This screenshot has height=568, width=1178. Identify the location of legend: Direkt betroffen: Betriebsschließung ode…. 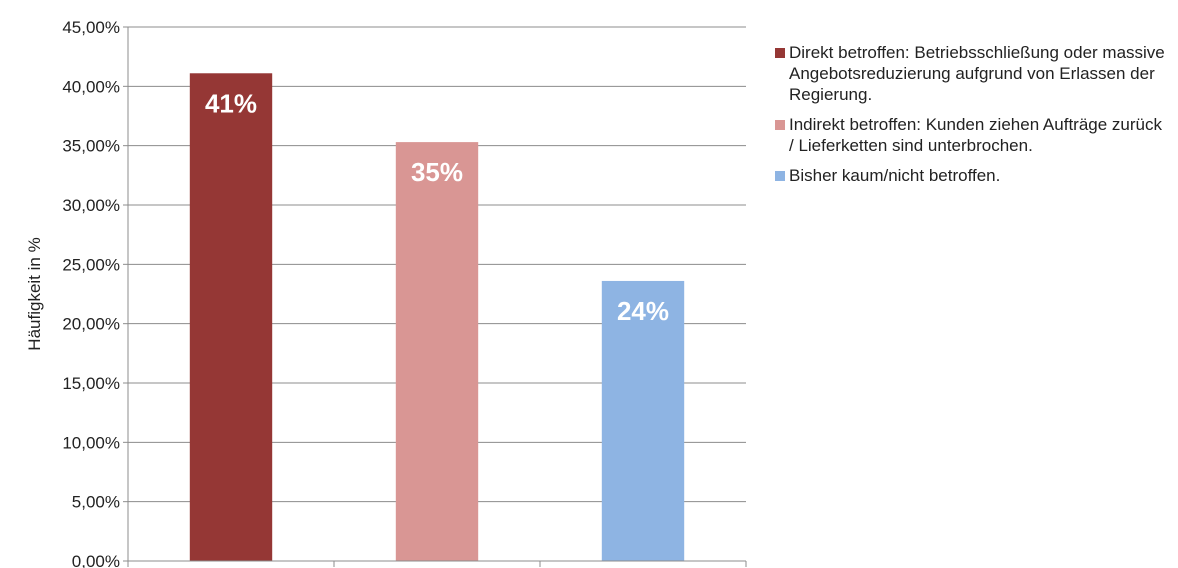
(972, 118).